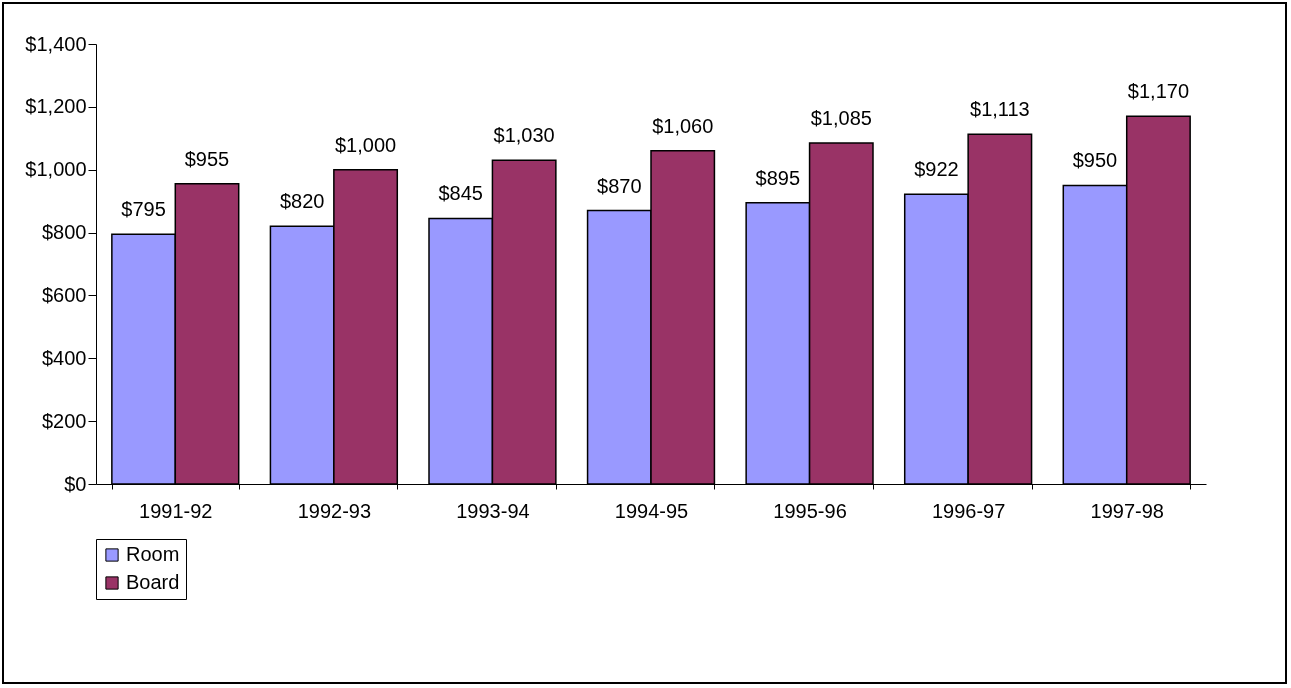 The width and height of the screenshot is (1291, 688). What do you see at coordinates (493, 510) in the screenshot?
I see `x-tick-label: 1993-94` at bounding box center [493, 510].